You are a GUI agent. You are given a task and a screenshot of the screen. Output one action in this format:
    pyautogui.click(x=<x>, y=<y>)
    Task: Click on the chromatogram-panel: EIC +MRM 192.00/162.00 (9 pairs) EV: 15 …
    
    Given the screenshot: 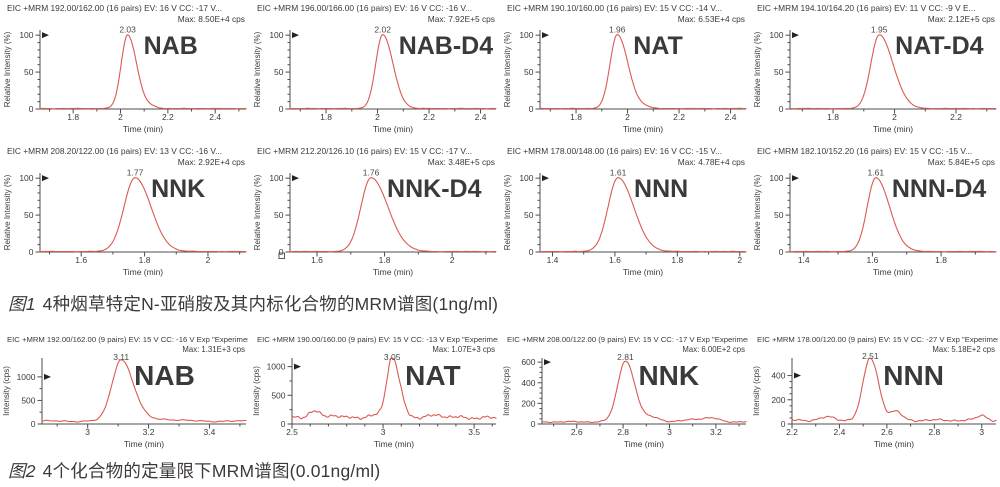 What is the action you would take?
    pyautogui.click(x=125, y=392)
    